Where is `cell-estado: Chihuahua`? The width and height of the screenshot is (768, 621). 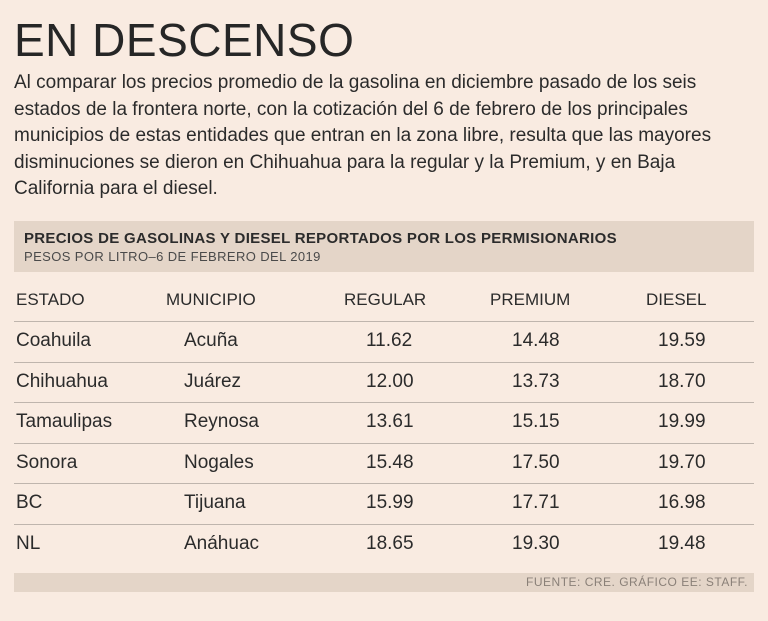
cell-estado: Chihuahua is located at coordinates (62, 381).